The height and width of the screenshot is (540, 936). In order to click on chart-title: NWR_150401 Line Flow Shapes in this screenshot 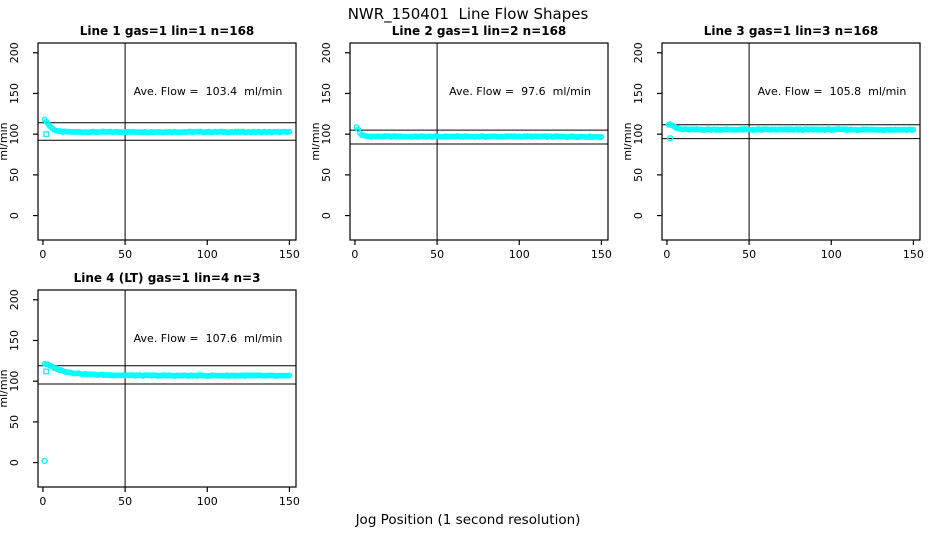, I will do `click(468, 14)`.